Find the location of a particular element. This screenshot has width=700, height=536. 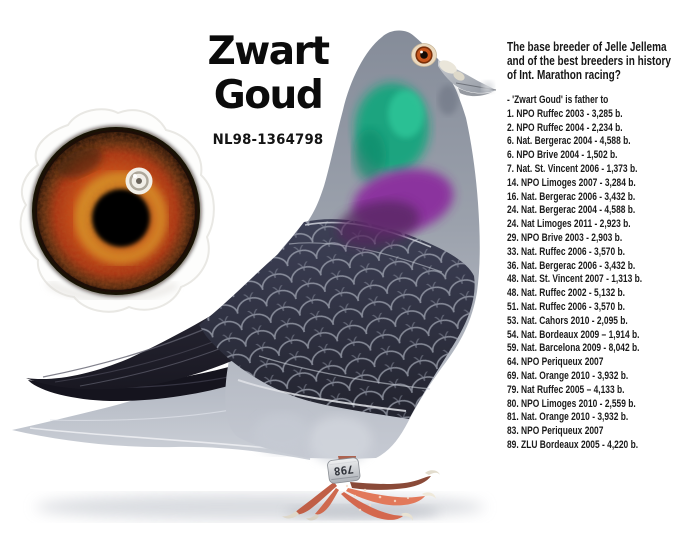

result-line: 1. NPO Ruffec 2003 - 3,285 b. is located at coordinates (565, 113).